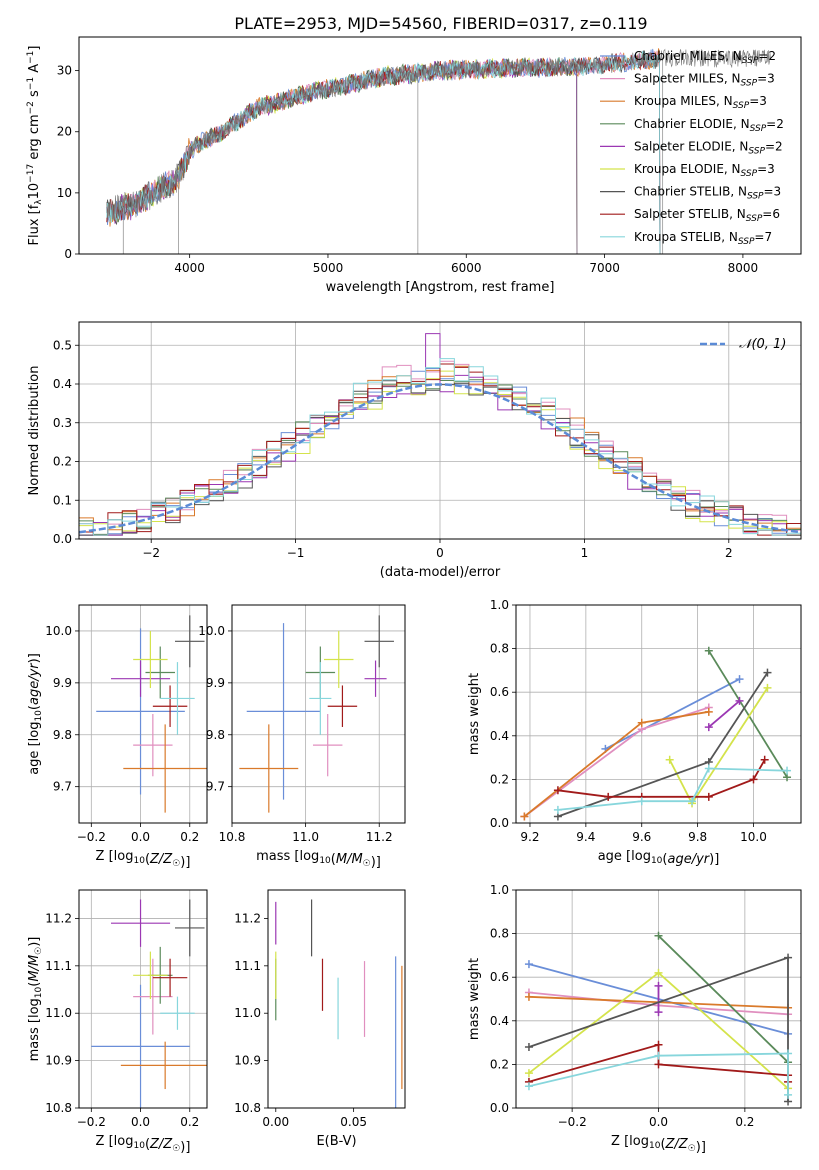  What do you see at coordinates (189, 837) in the screenshot?
I see `x-tick-label: 0.2` at bounding box center [189, 837].